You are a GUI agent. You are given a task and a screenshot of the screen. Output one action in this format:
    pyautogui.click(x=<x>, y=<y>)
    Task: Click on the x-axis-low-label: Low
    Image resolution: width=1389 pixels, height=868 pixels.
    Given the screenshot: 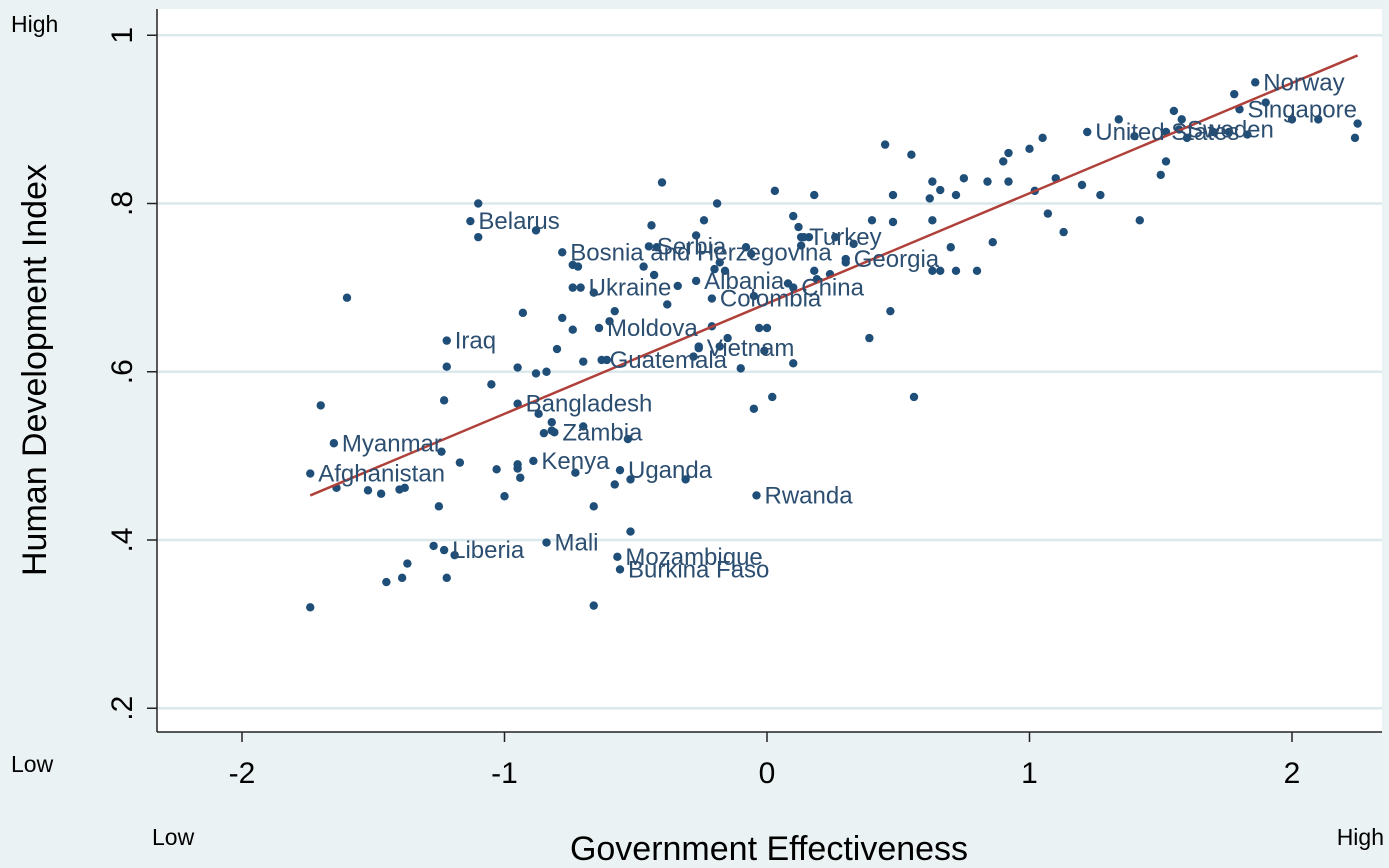 What is the action you would take?
    pyautogui.click(x=173, y=837)
    